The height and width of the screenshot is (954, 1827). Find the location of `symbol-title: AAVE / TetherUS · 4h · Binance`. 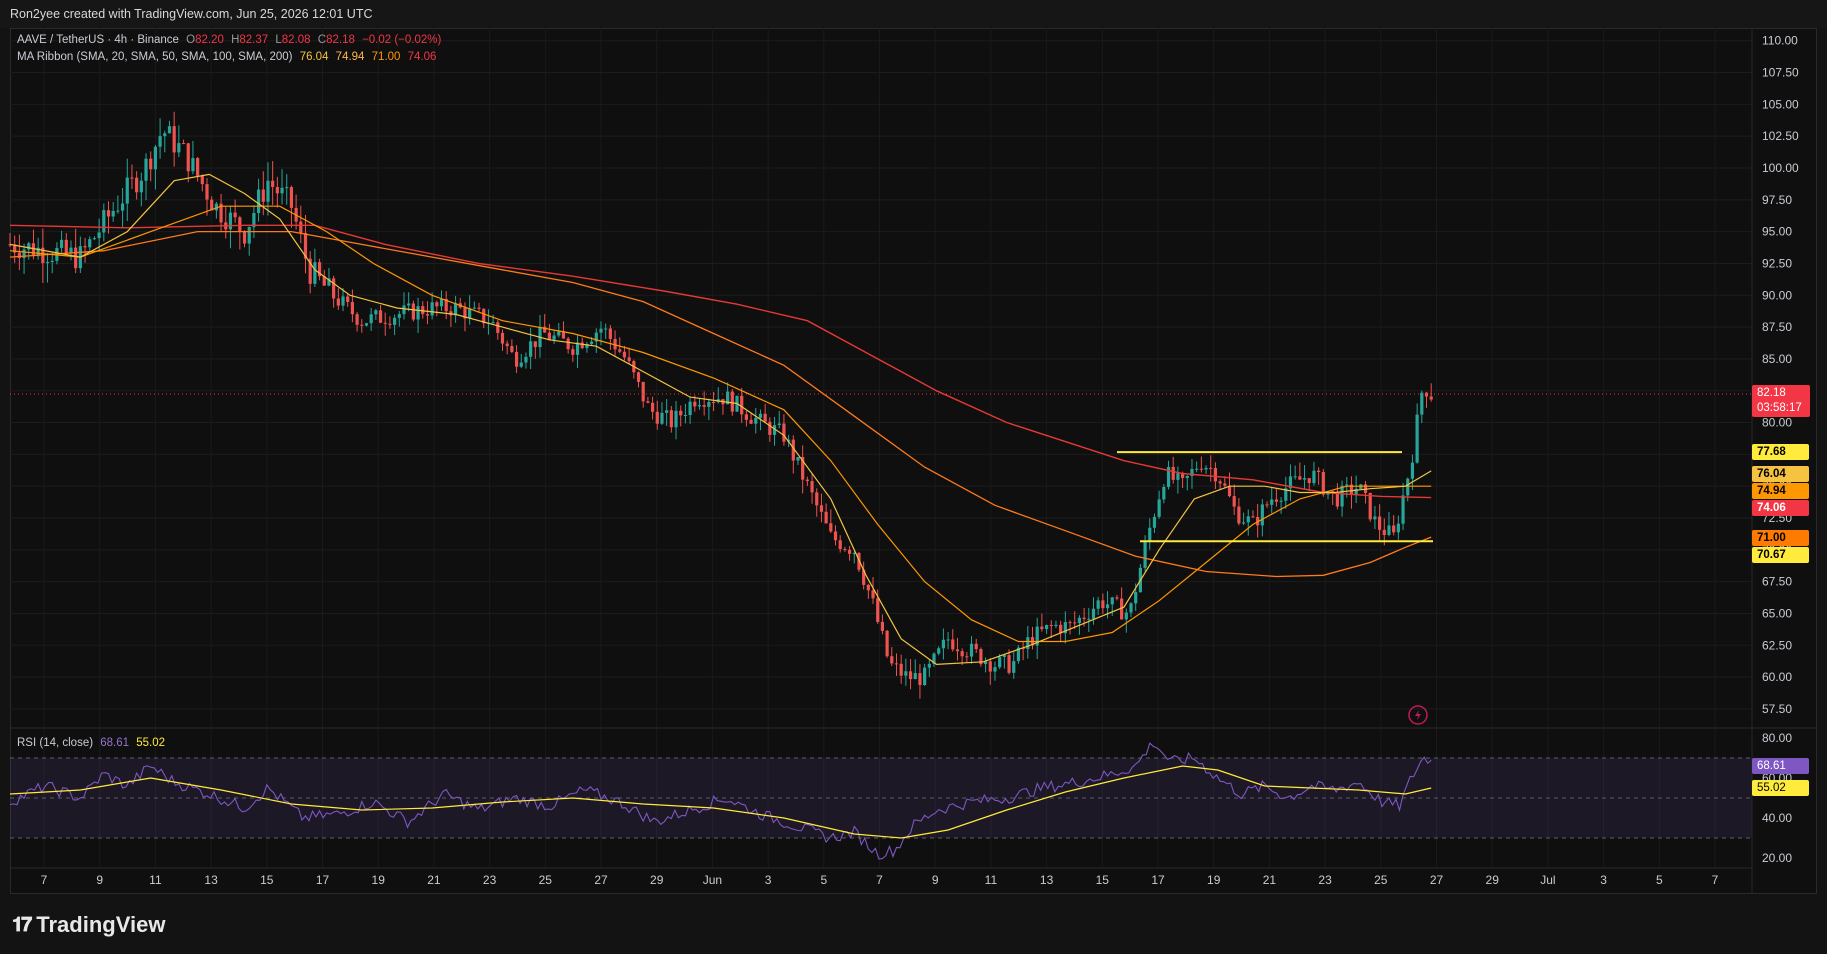

symbol-title: AAVE / TetherUS · 4h · Binance is located at coordinates (98, 40).